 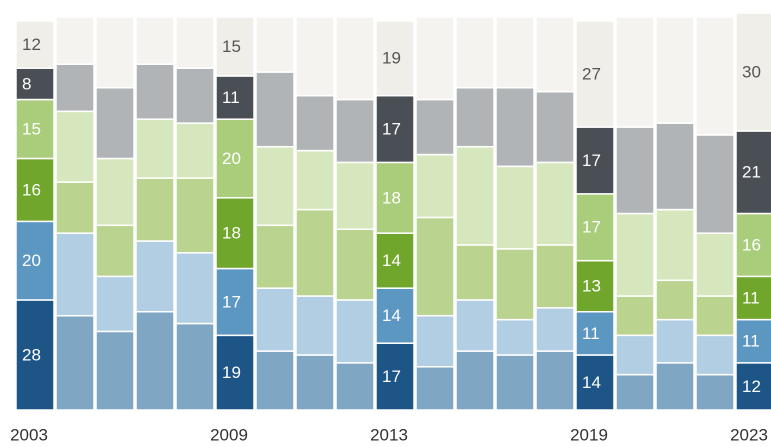 What do you see at coordinates (26, 83) in the screenshot?
I see `data-label: 8` at bounding box center [26, 83].